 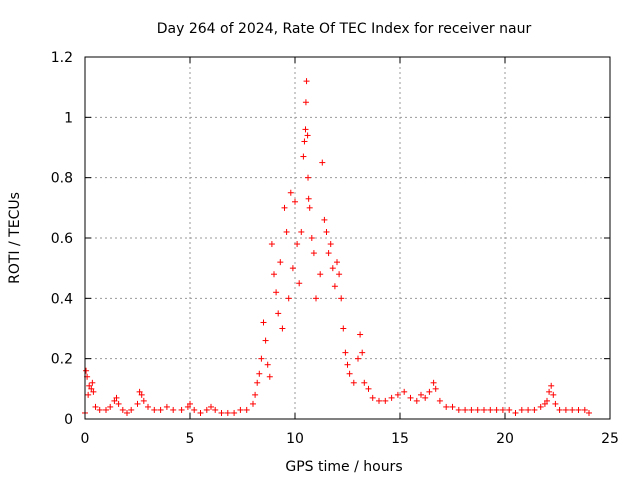 I want to click on y-tick-label: 0, so click(x=68, y=420).